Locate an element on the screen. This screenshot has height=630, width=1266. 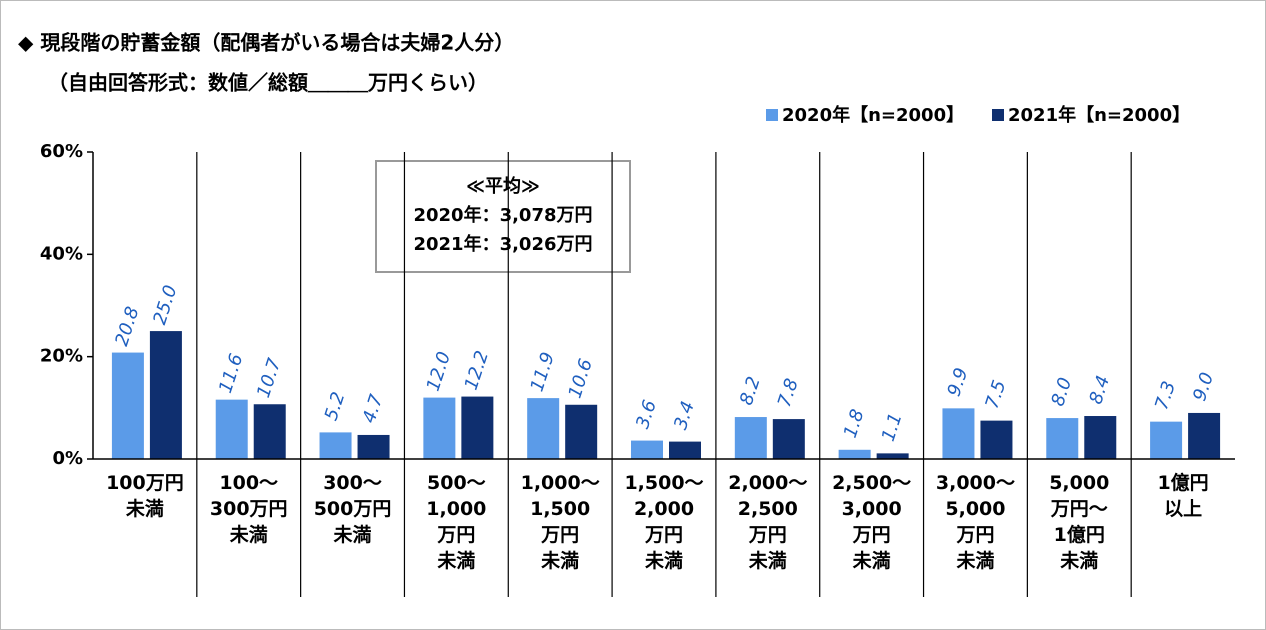
x-tick-label: 100万円 未満 is located at coordinates (145, 496).